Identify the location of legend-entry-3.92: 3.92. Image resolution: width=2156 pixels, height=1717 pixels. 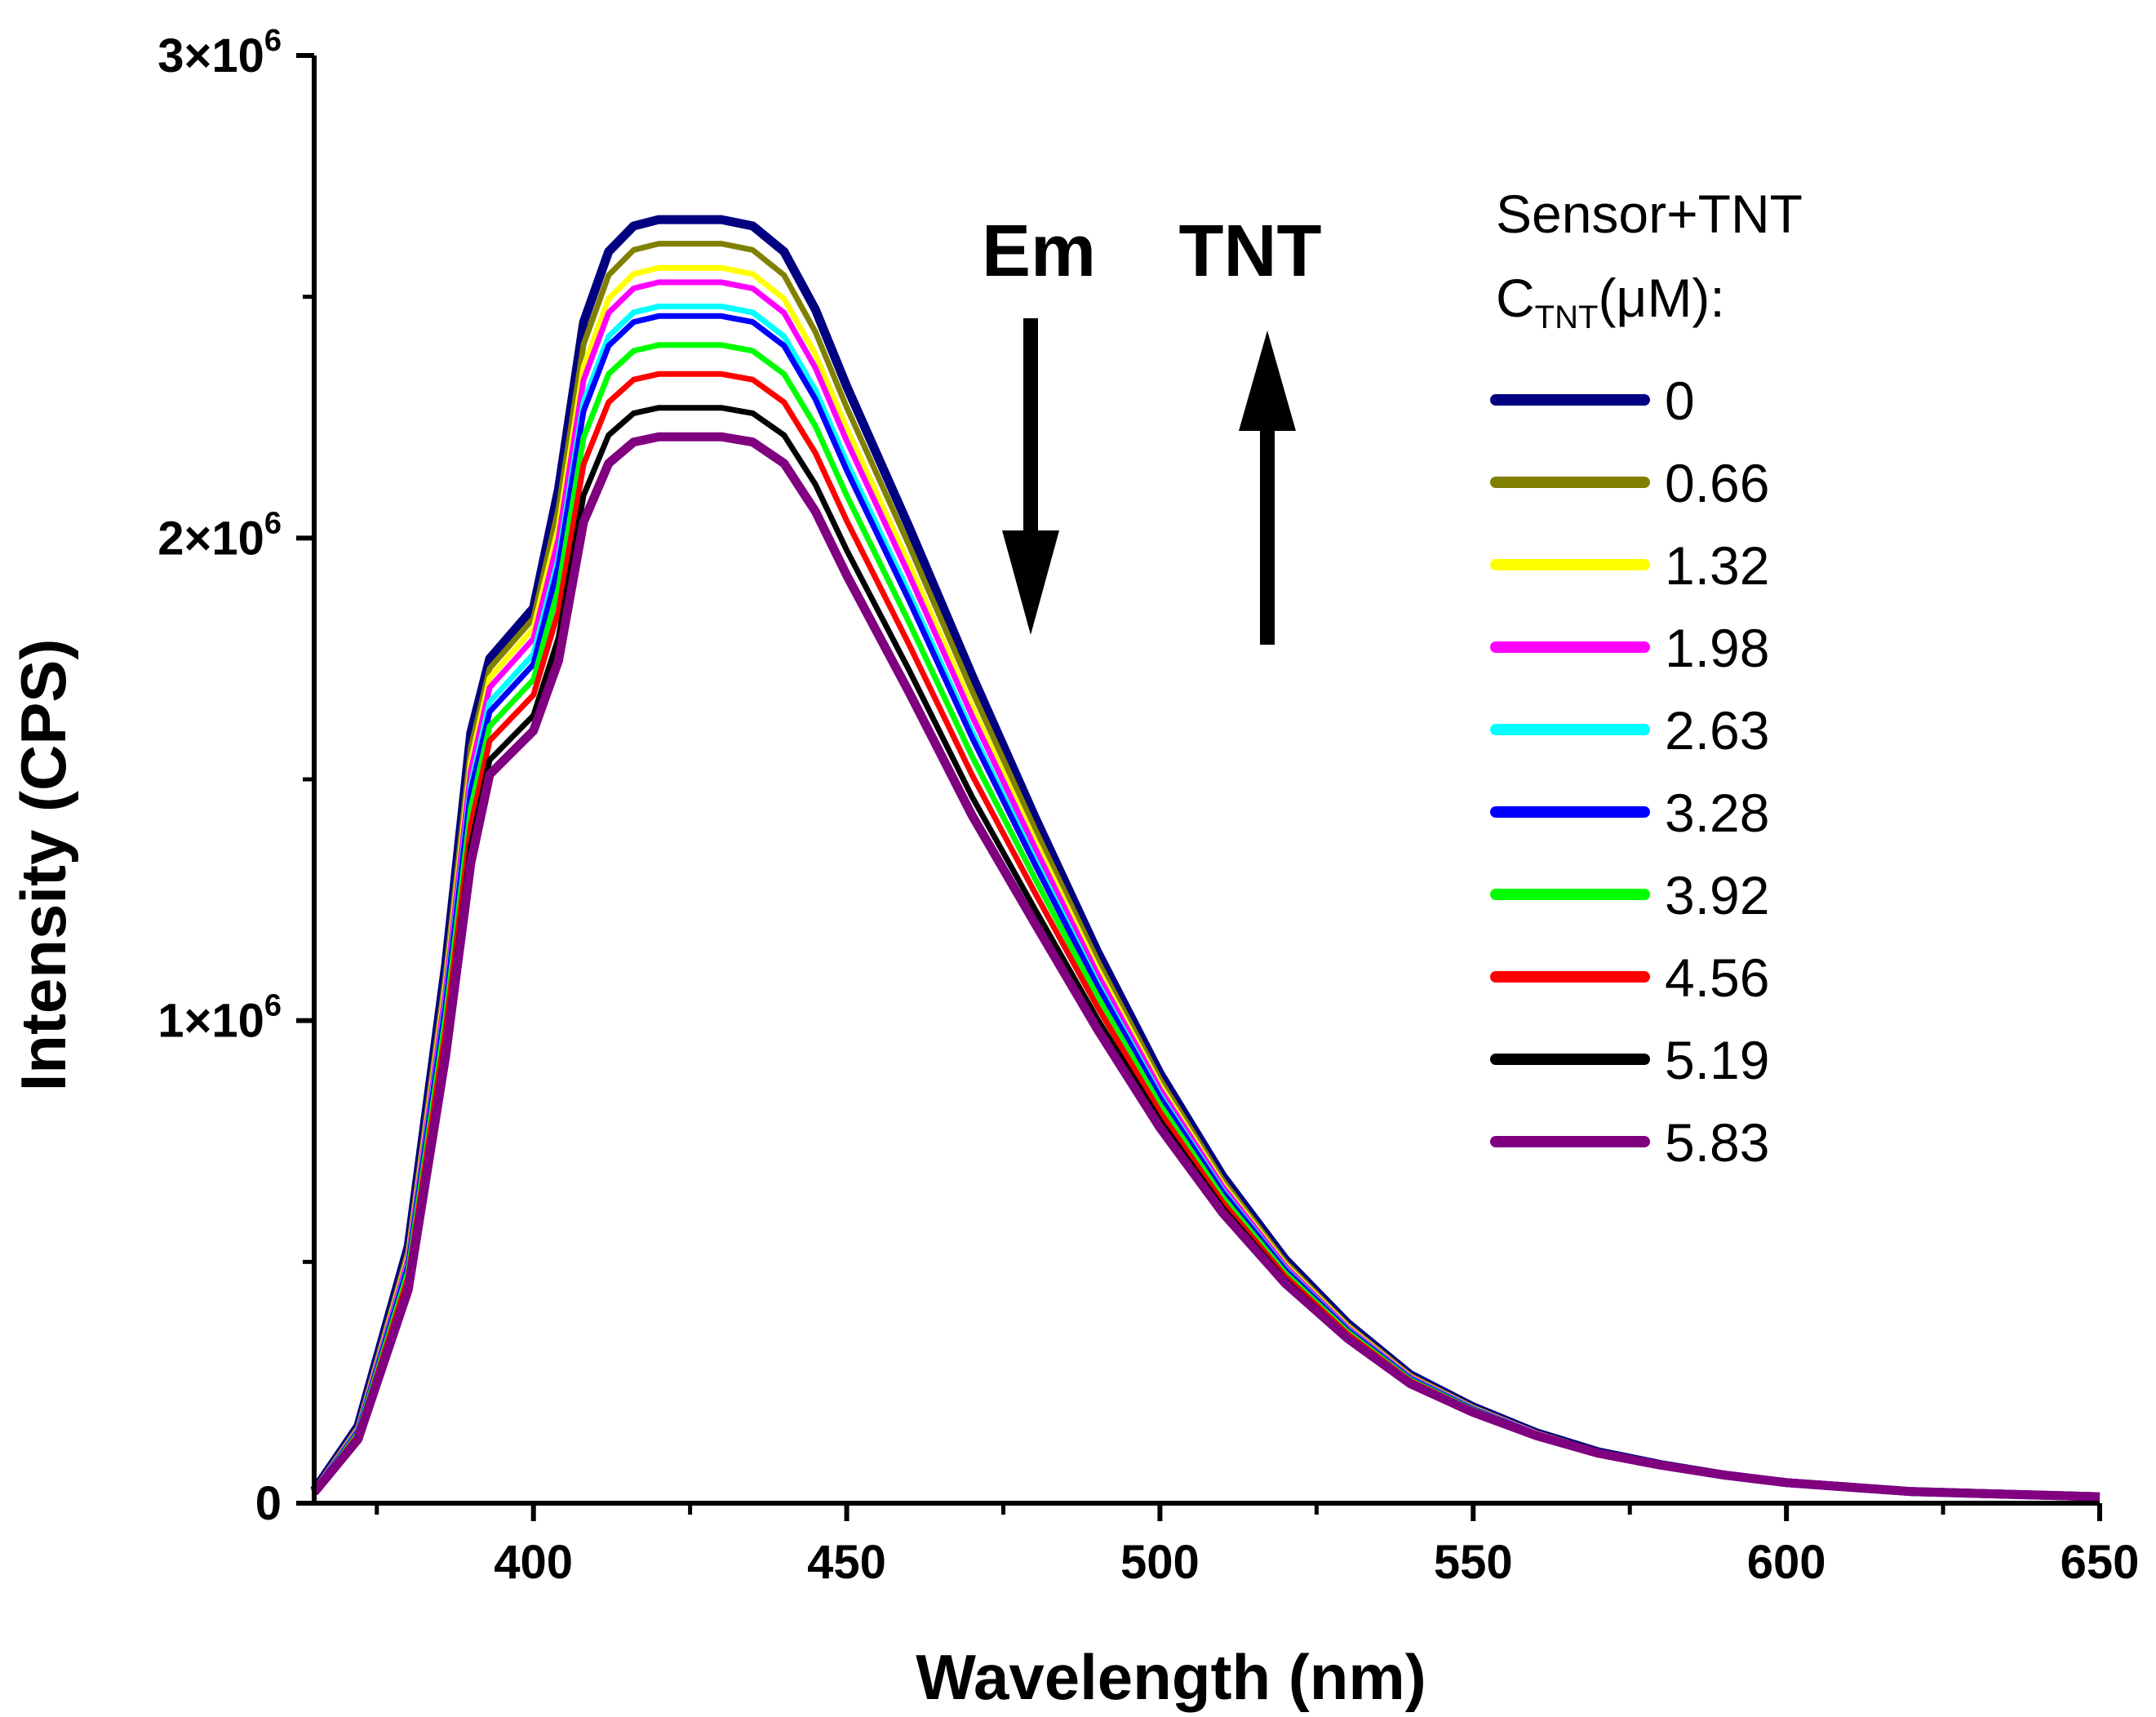
(1629, 895).